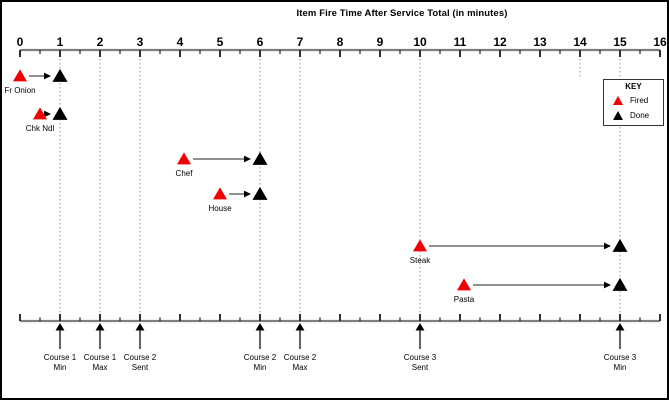  Describe the element at coordinates (580, 42) in the screenshot. I see `top-axis-tick-label: 14` at that location.